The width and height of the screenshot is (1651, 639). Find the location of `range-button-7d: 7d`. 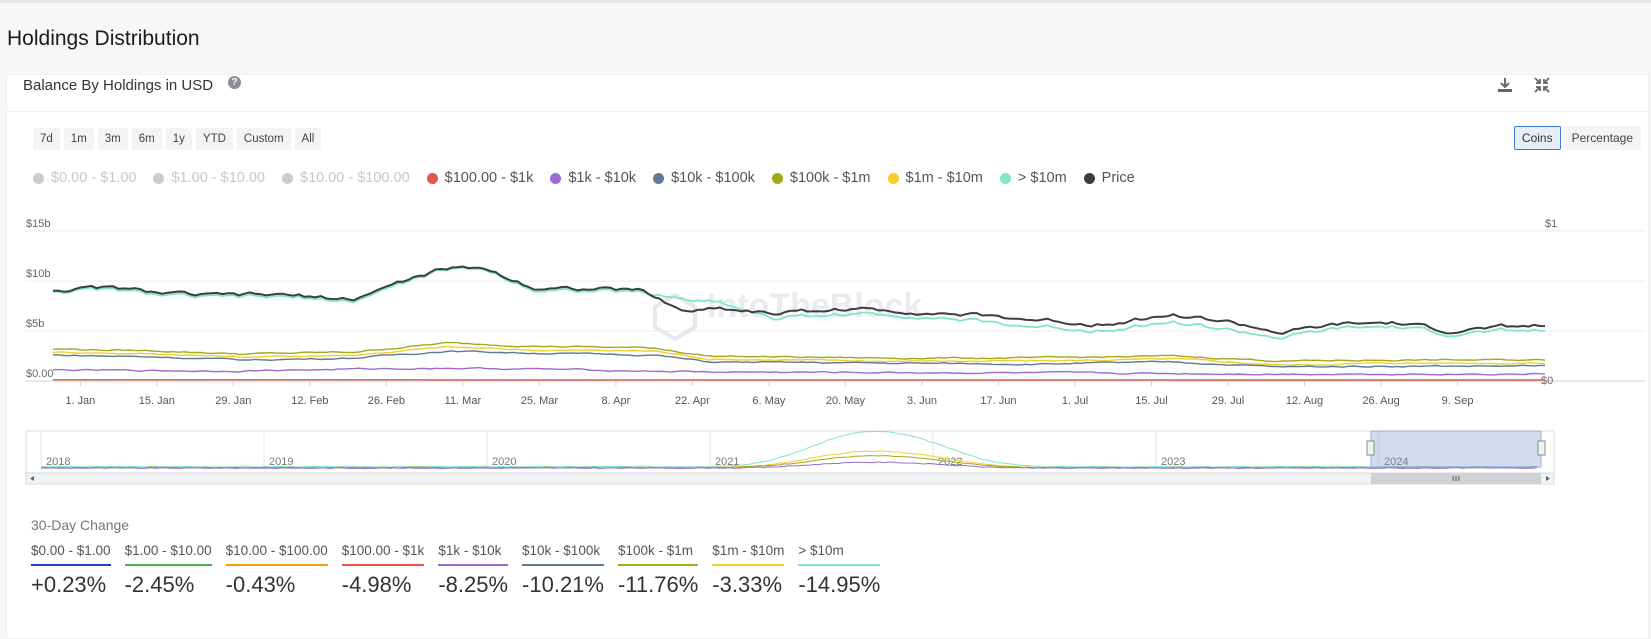

range-button-7d: 7d is located at coordinates (46, 139).